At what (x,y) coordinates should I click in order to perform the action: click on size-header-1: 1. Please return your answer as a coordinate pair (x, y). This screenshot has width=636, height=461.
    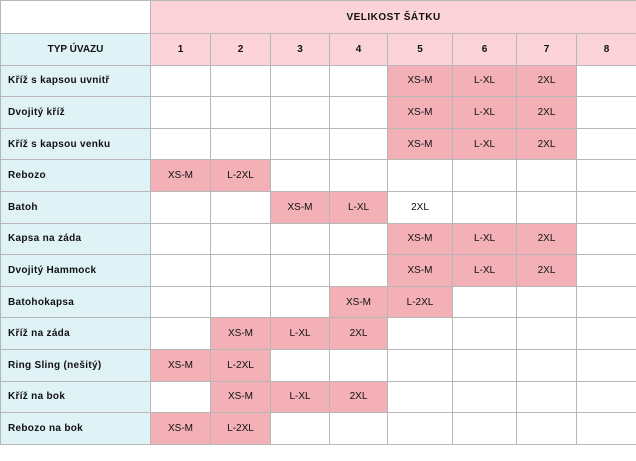
    Looking at the image, I should click on (180, 49).